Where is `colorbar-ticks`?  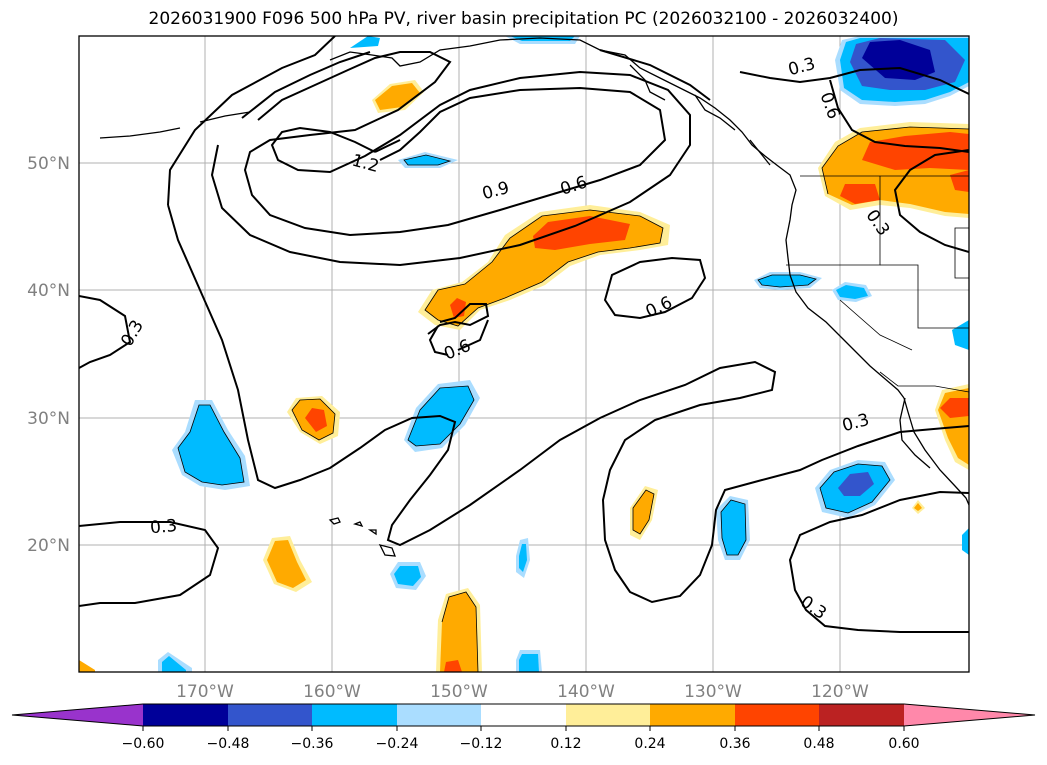 colorbar-ticks is located at coordinates (523, 728).